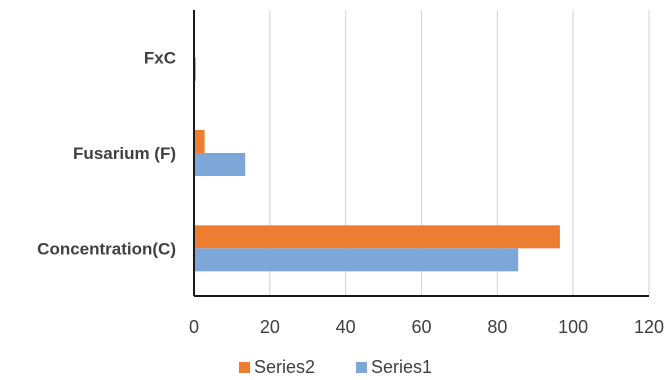  I want to click on category-labels: Concentration(C) Fusarium (F) FxC, so click(106, 154).